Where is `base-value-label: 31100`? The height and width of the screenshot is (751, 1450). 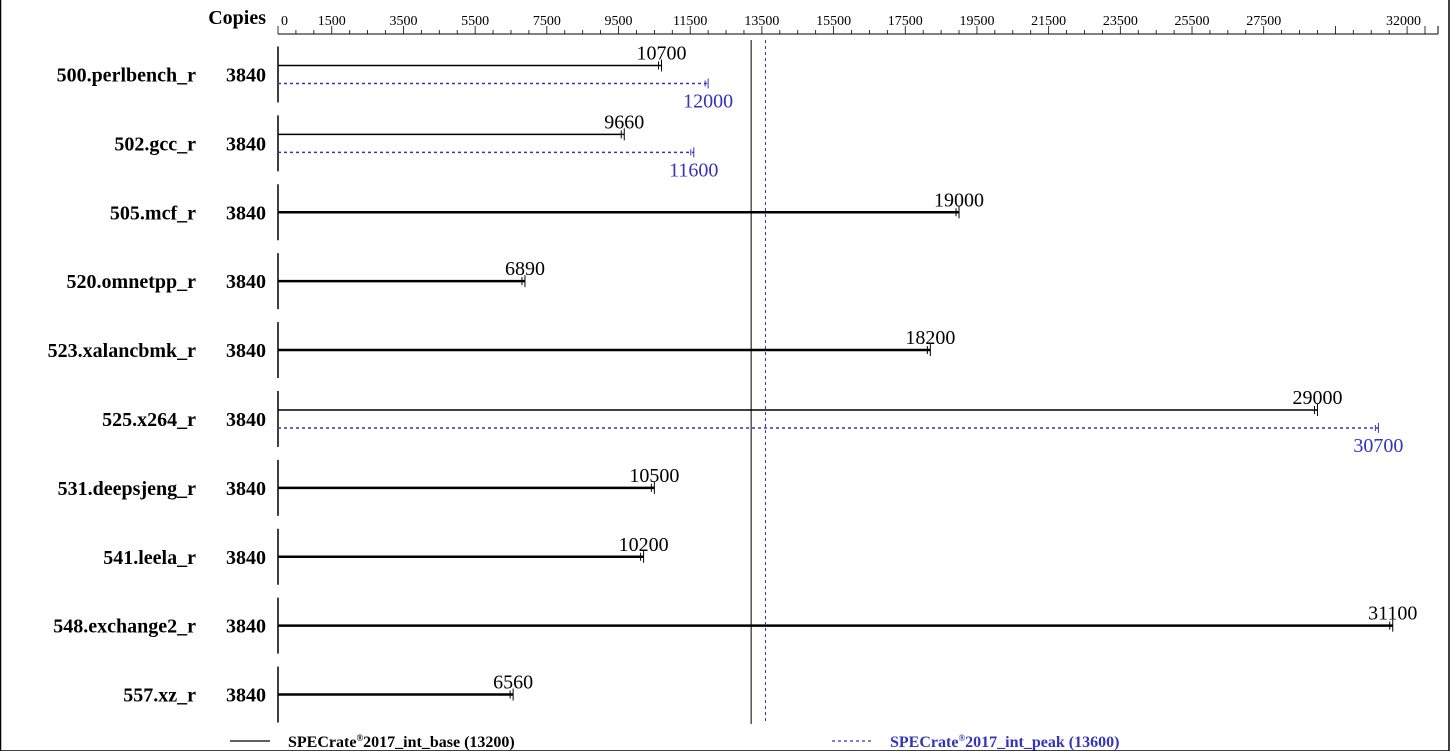
base-value-label: 31100 is located at coordinates (1392, 614).